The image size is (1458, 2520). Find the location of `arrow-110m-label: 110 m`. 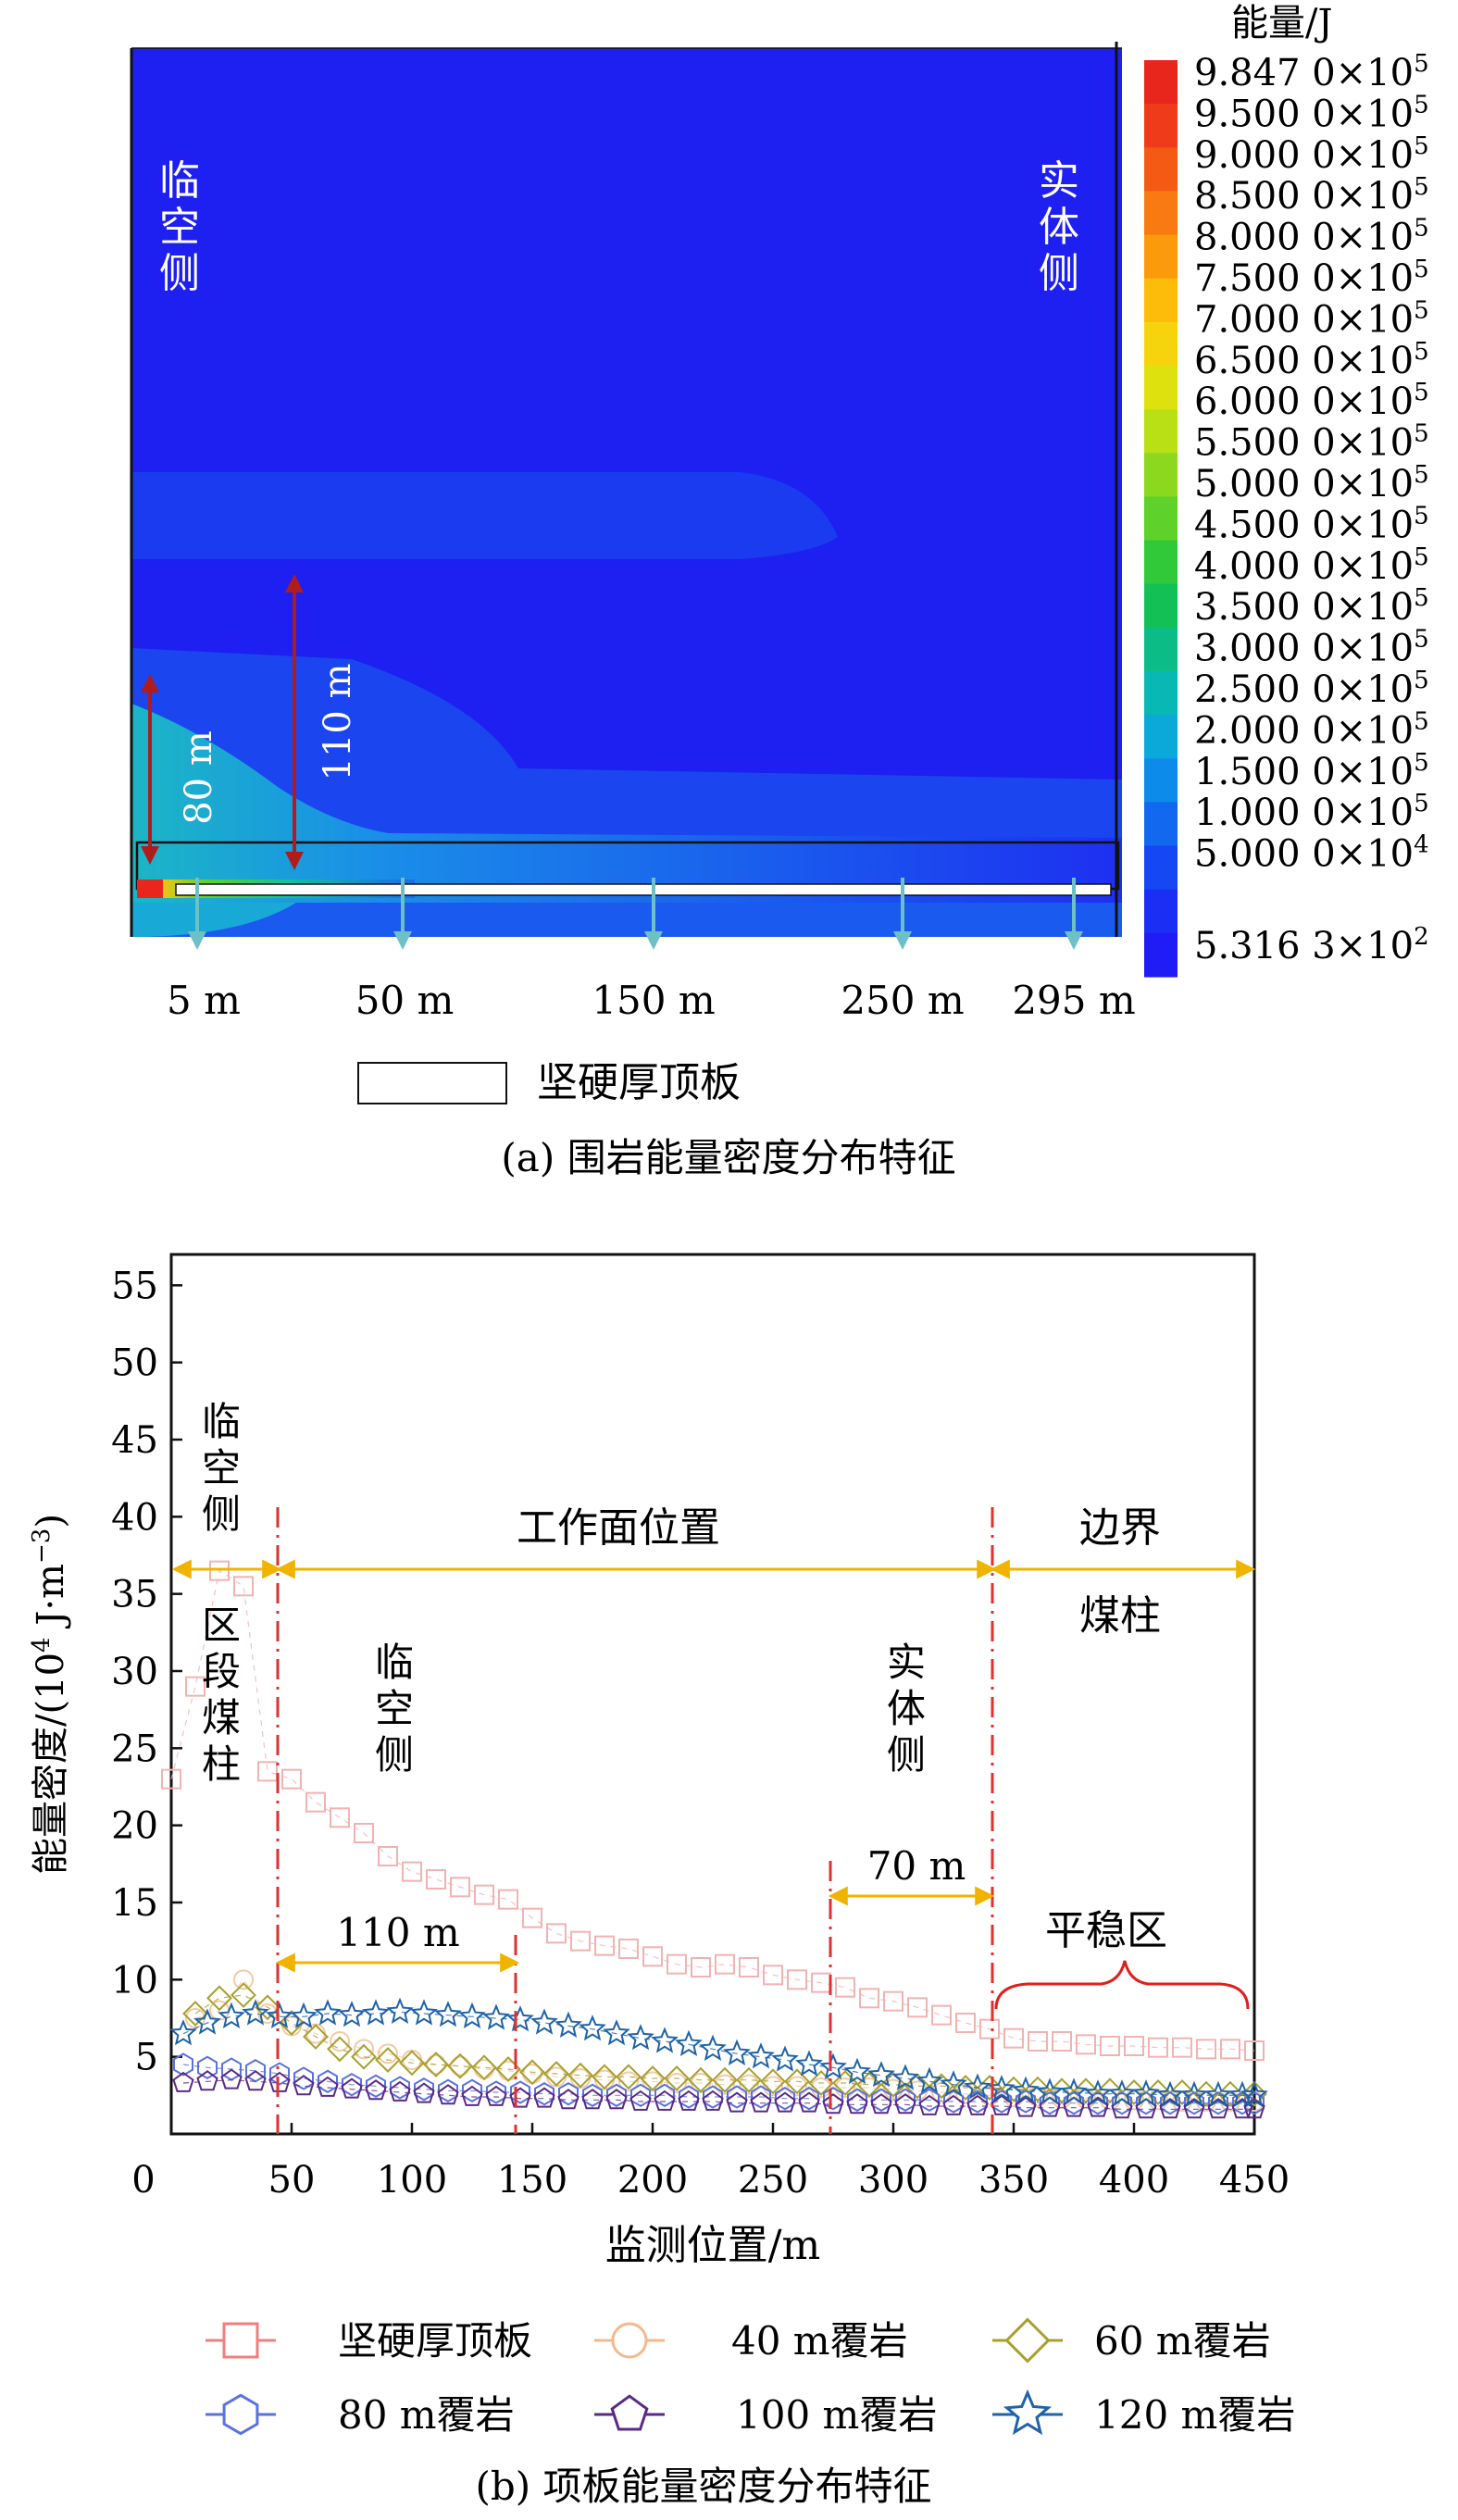

arrow-110m-label: 110 m is located at coordinates (338, 722).